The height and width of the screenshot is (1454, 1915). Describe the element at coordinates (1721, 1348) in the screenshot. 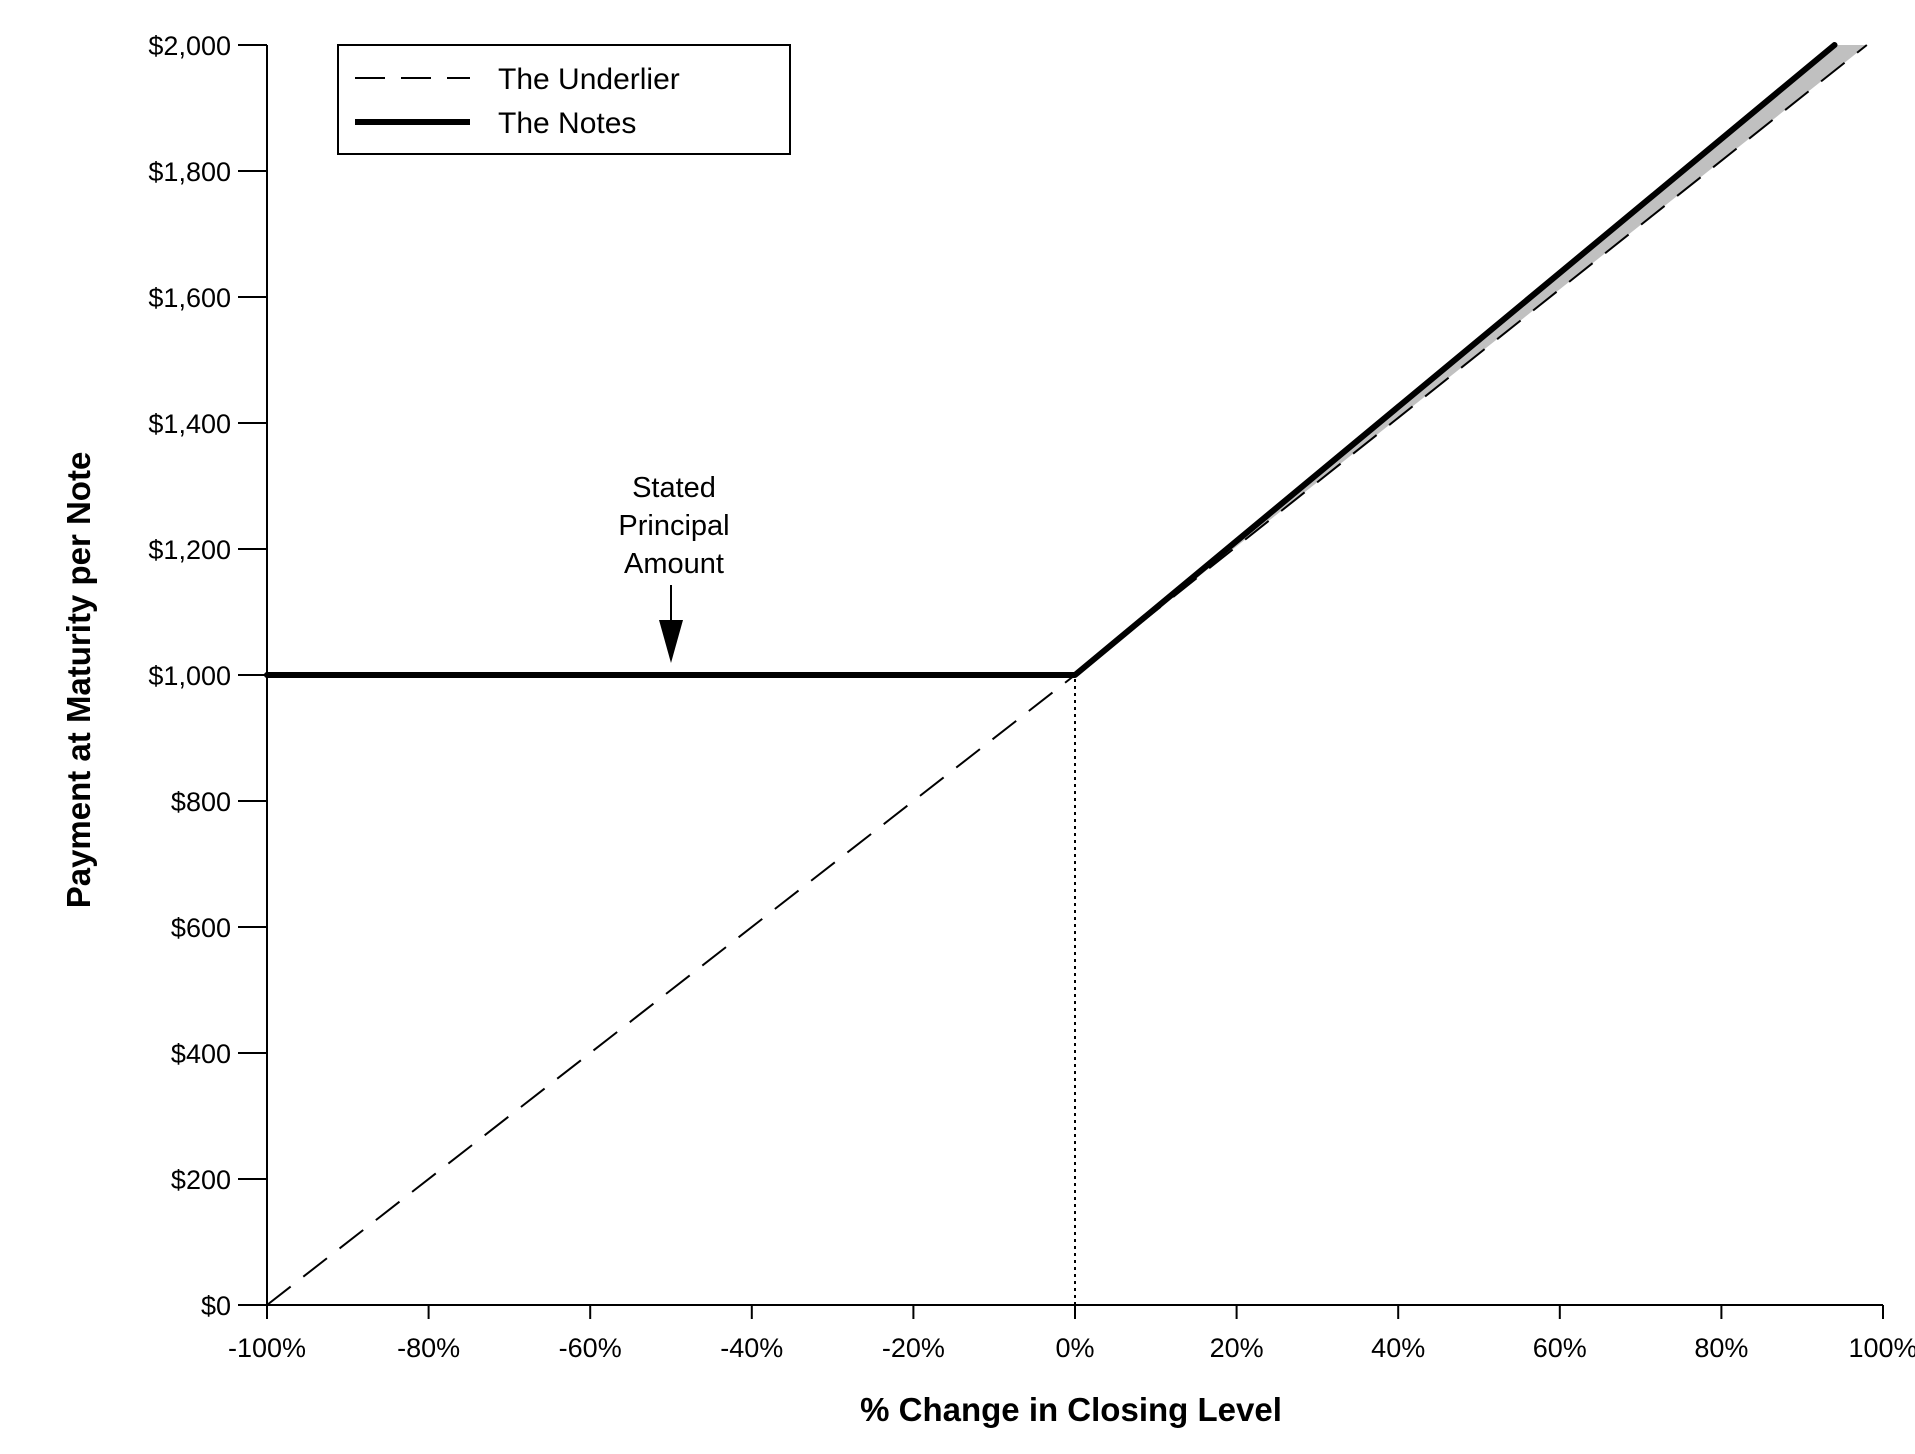

I see `x-tick-label: 80%` at that location.